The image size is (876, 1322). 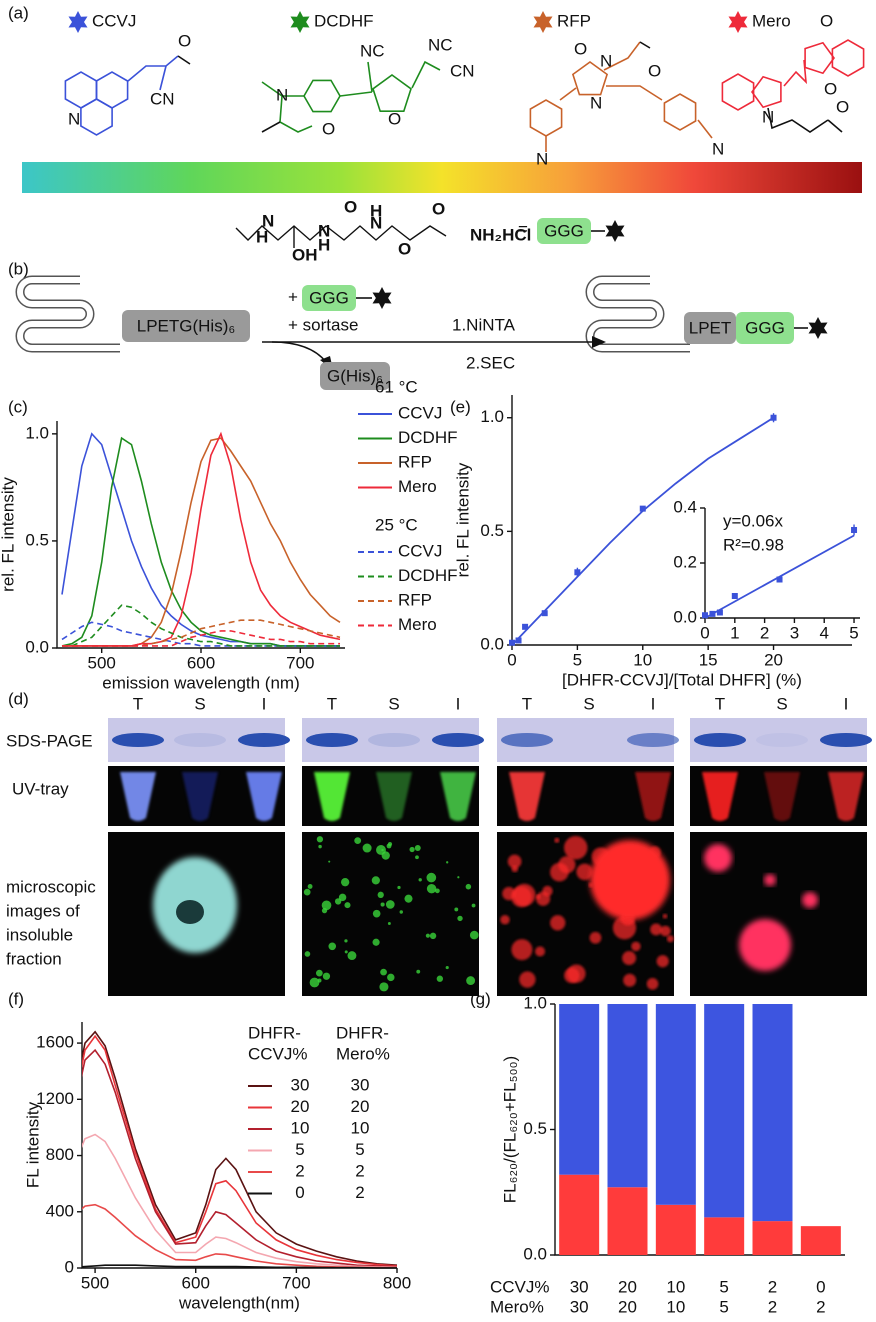 What do you see at coordinates (138, 740) in the screenshot?
I see `gel-band` at bounding box center [138, 740].